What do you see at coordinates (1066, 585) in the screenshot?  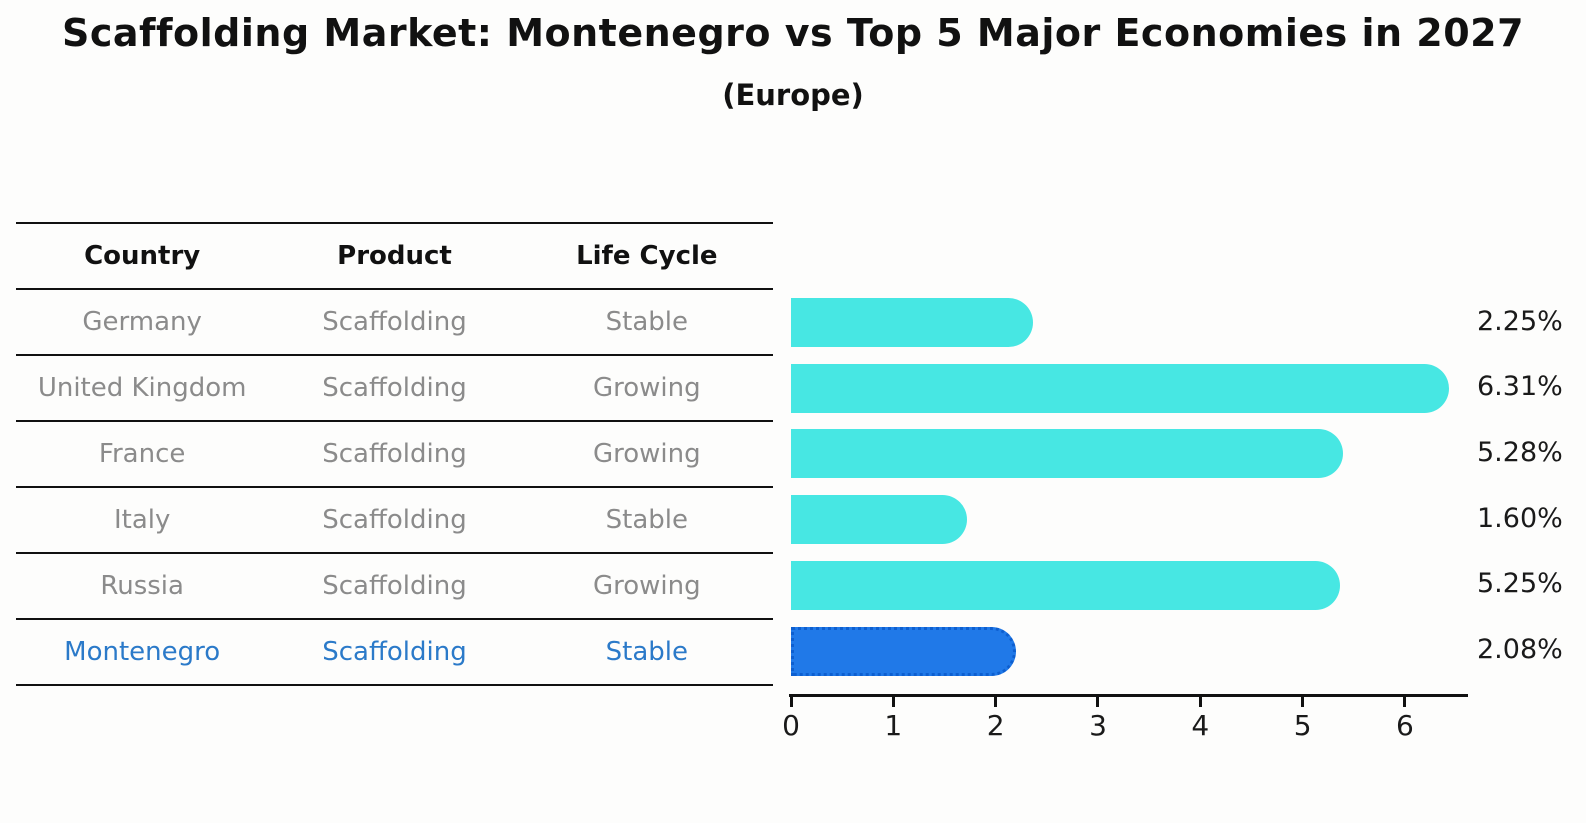 I see `bar-russia` at bounding box center [1066, 585].